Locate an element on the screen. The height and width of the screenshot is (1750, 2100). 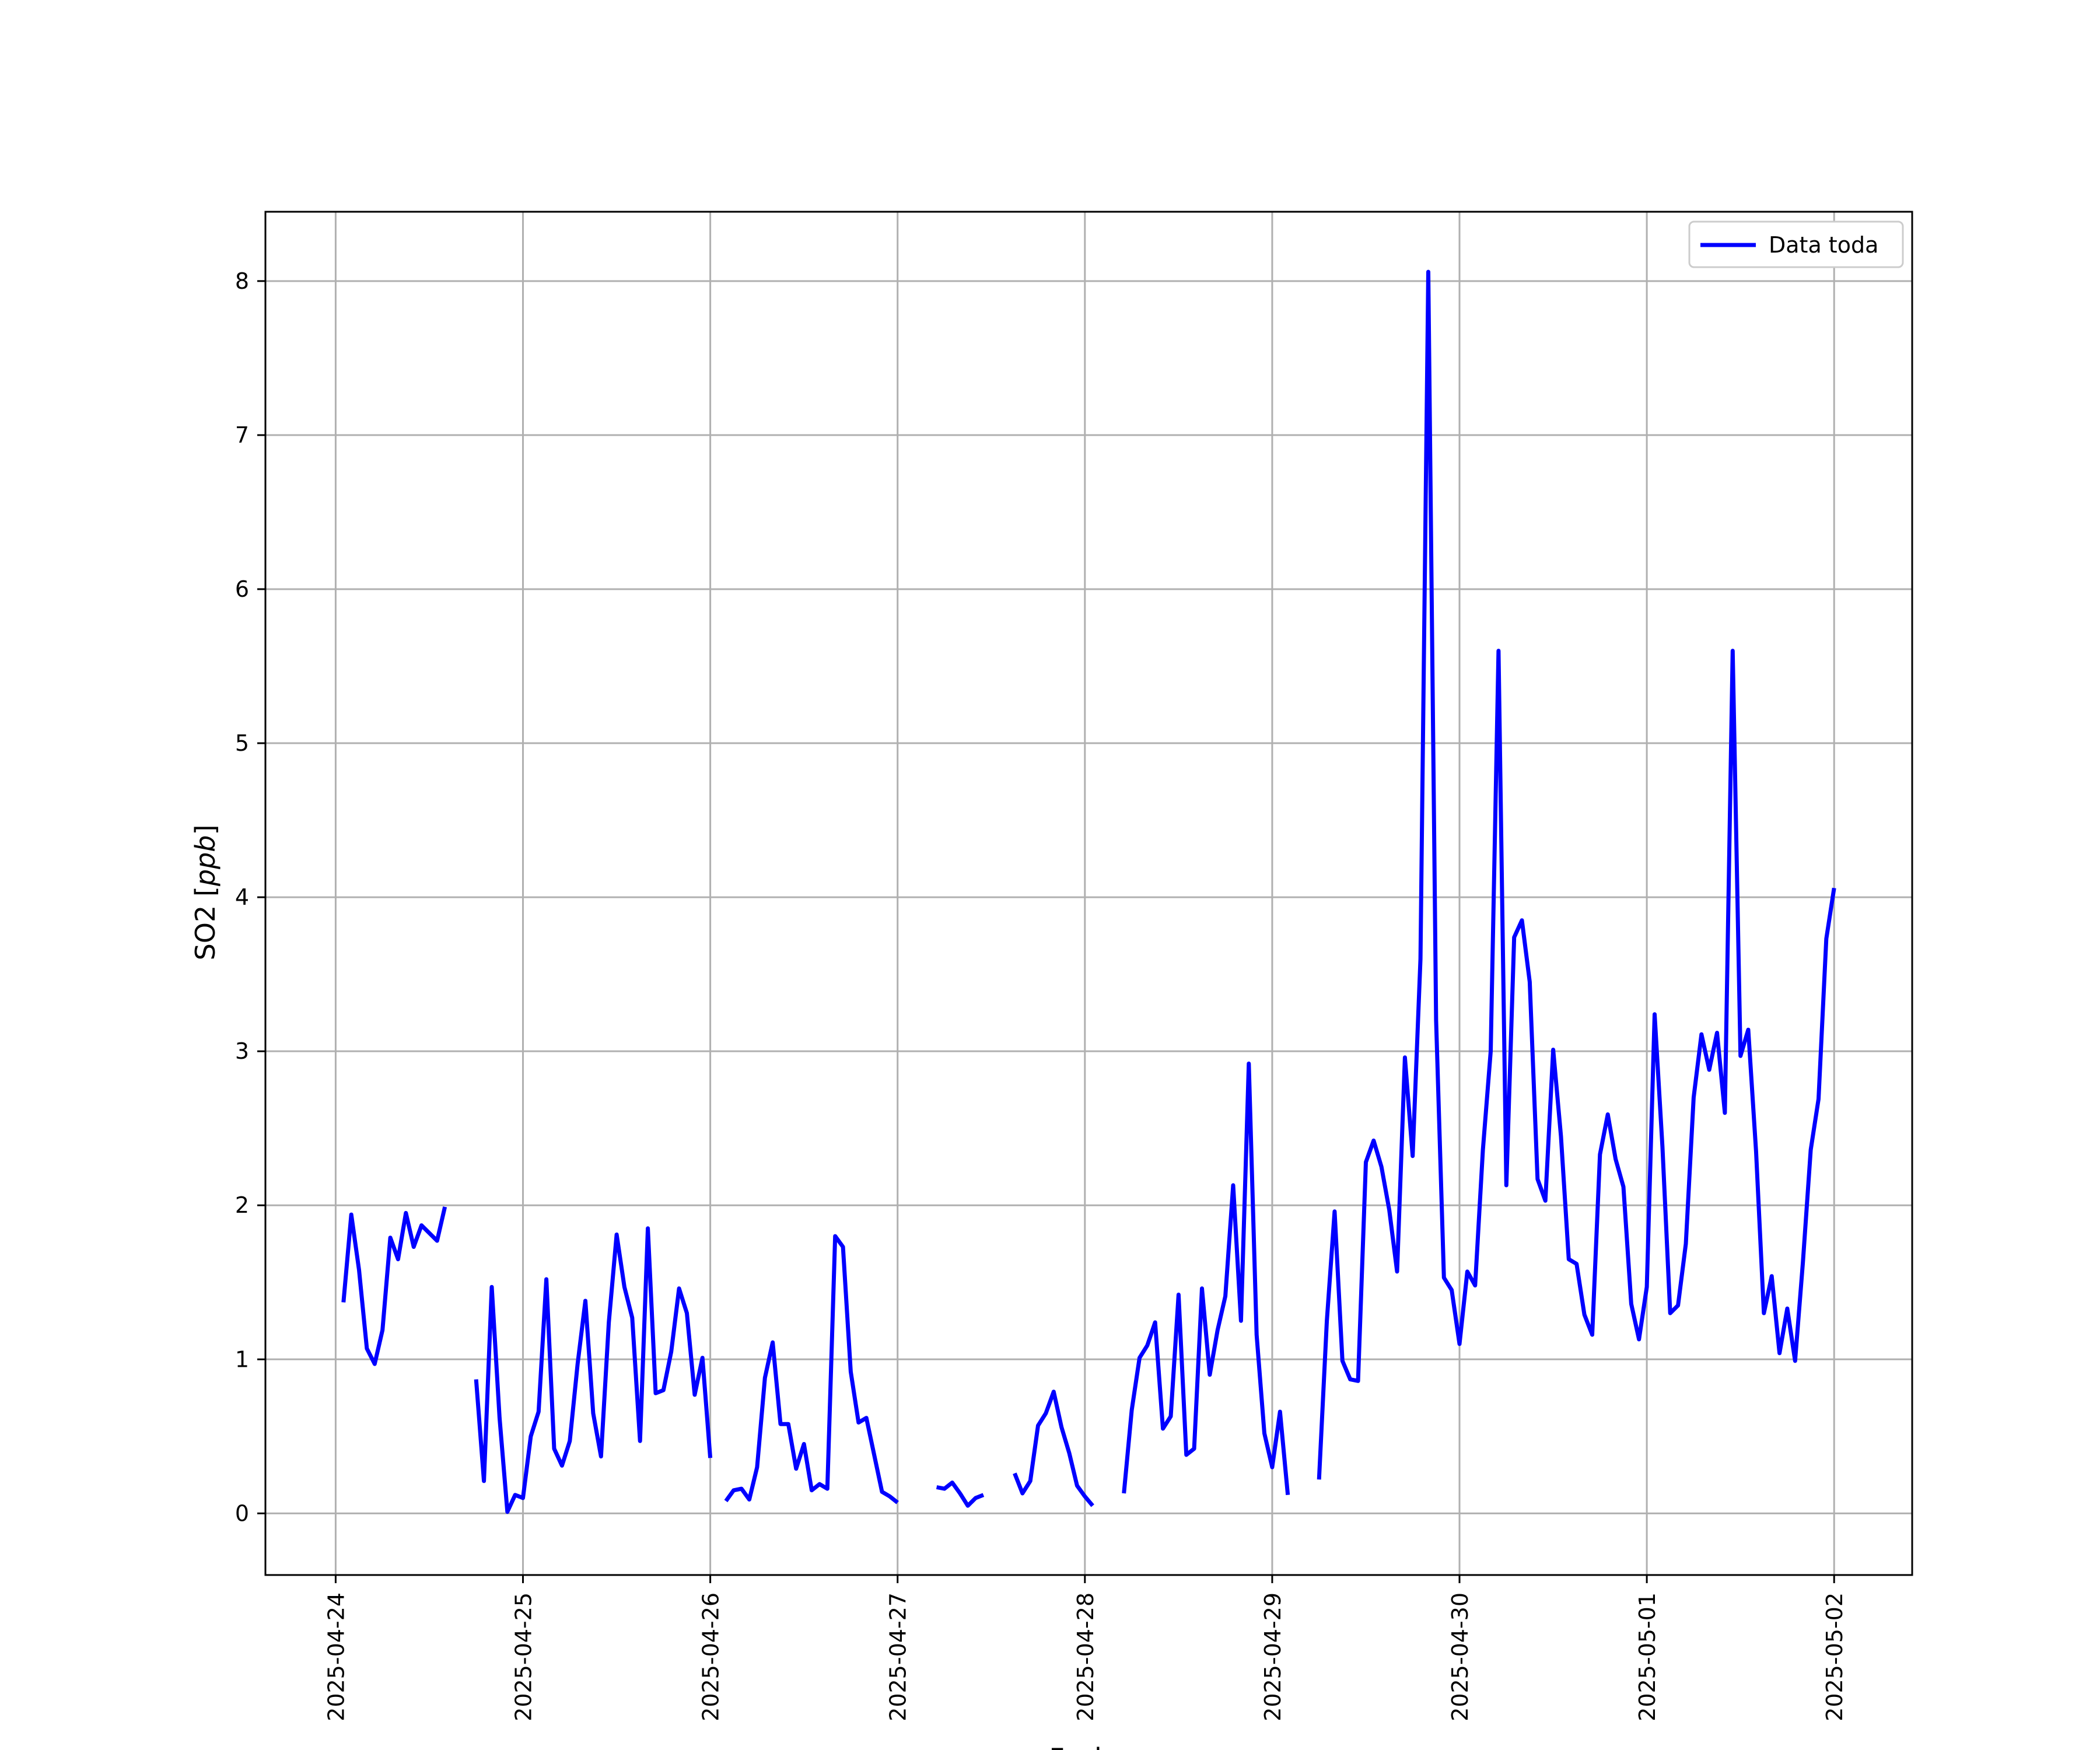
x-tick-label-4: 2025-04-28 is located at coordinates (1085, 1657).